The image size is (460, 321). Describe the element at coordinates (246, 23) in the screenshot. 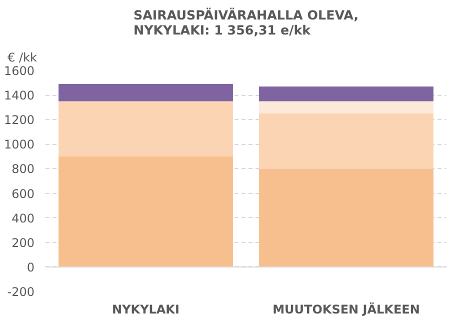

I see `chart-title: SAIRAUSPÄIVÄRAHALLA OLEVA, NYKYLAKI: 1 356,31 e/kk` at that location.